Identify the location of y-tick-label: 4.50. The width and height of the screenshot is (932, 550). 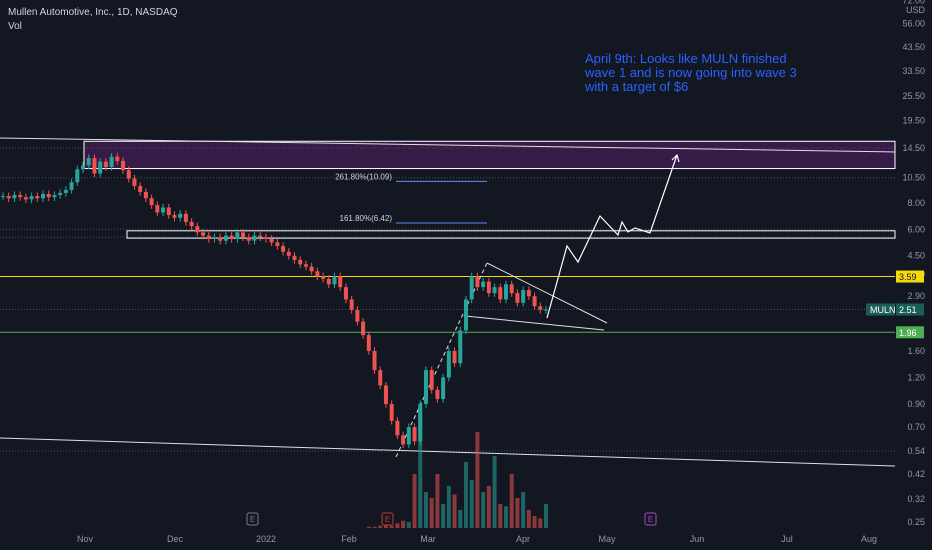
(916, 256).